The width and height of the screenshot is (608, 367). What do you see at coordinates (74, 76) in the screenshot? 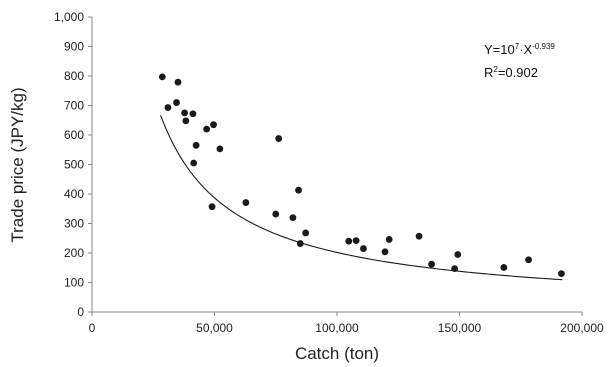
I see `y-tick-label: 800` at bounding box center [74, 76].